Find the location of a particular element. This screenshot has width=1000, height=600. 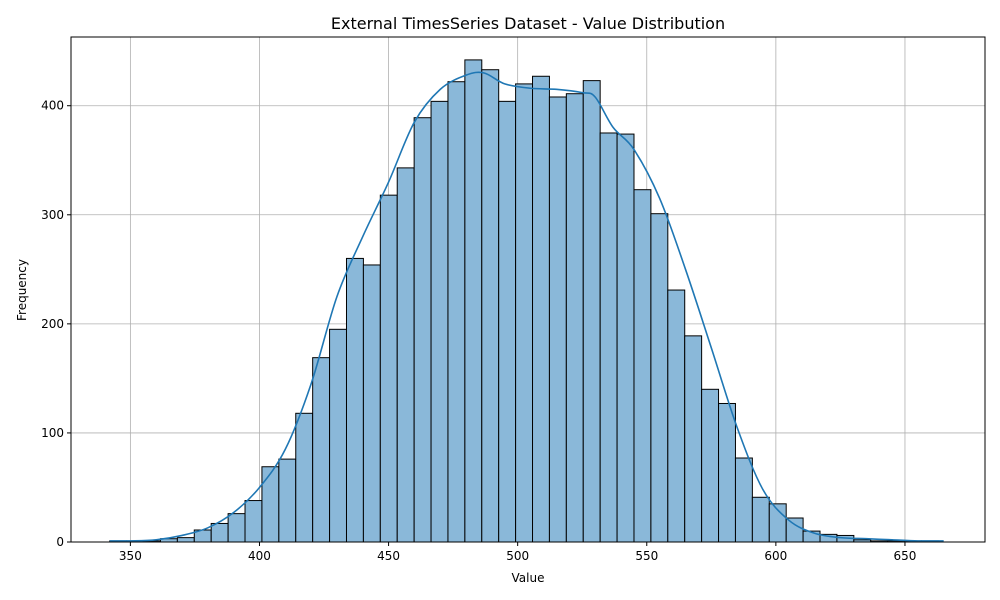

y-tick-label: 100 is located at coordinates (52, 433).